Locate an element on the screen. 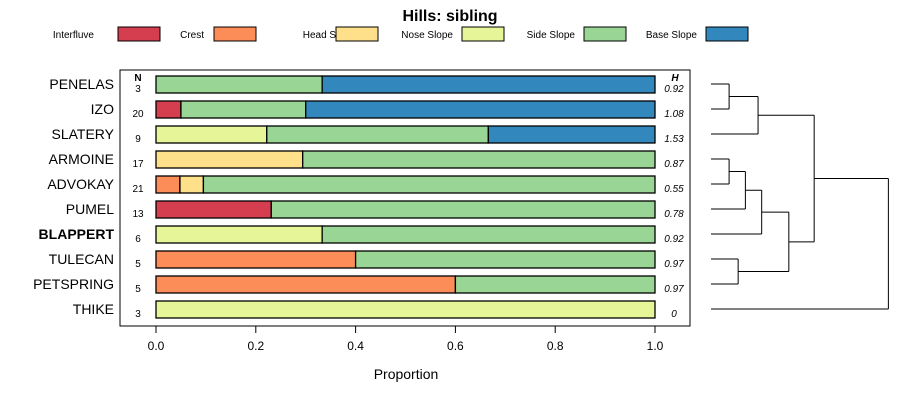 This screenshot has height=400, width=900. x-tick-label: 1.0 is located at coordinates (655, 346).